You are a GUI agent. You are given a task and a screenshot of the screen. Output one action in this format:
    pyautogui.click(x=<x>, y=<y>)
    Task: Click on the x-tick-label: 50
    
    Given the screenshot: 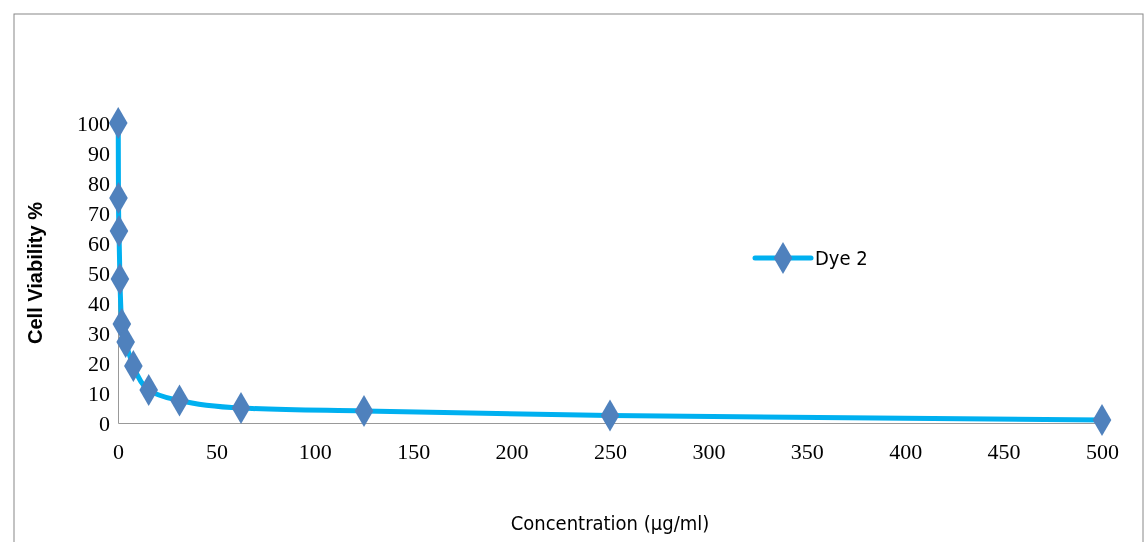 What is the action you would take?
    pyautogui.click(x=216, y=451)
    